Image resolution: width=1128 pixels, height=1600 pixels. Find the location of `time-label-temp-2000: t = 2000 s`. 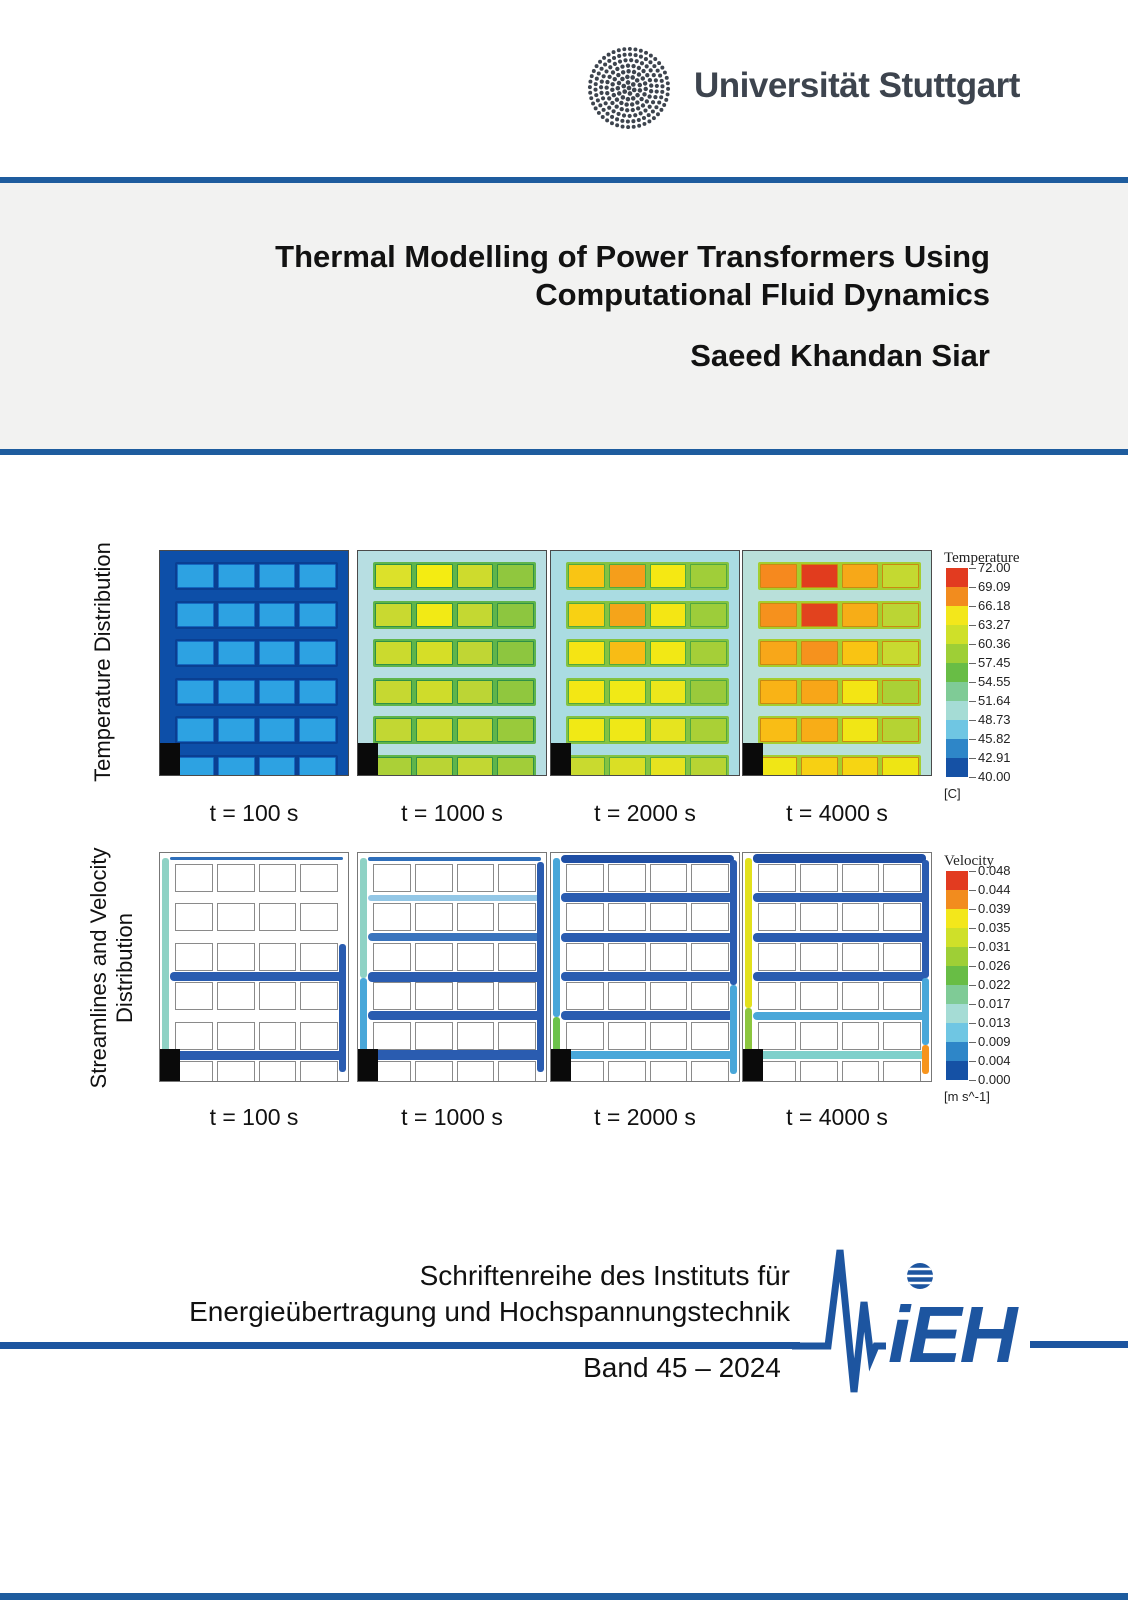

time-label-temp-2000: t = 2000 s is located at coordinates (645, 813).